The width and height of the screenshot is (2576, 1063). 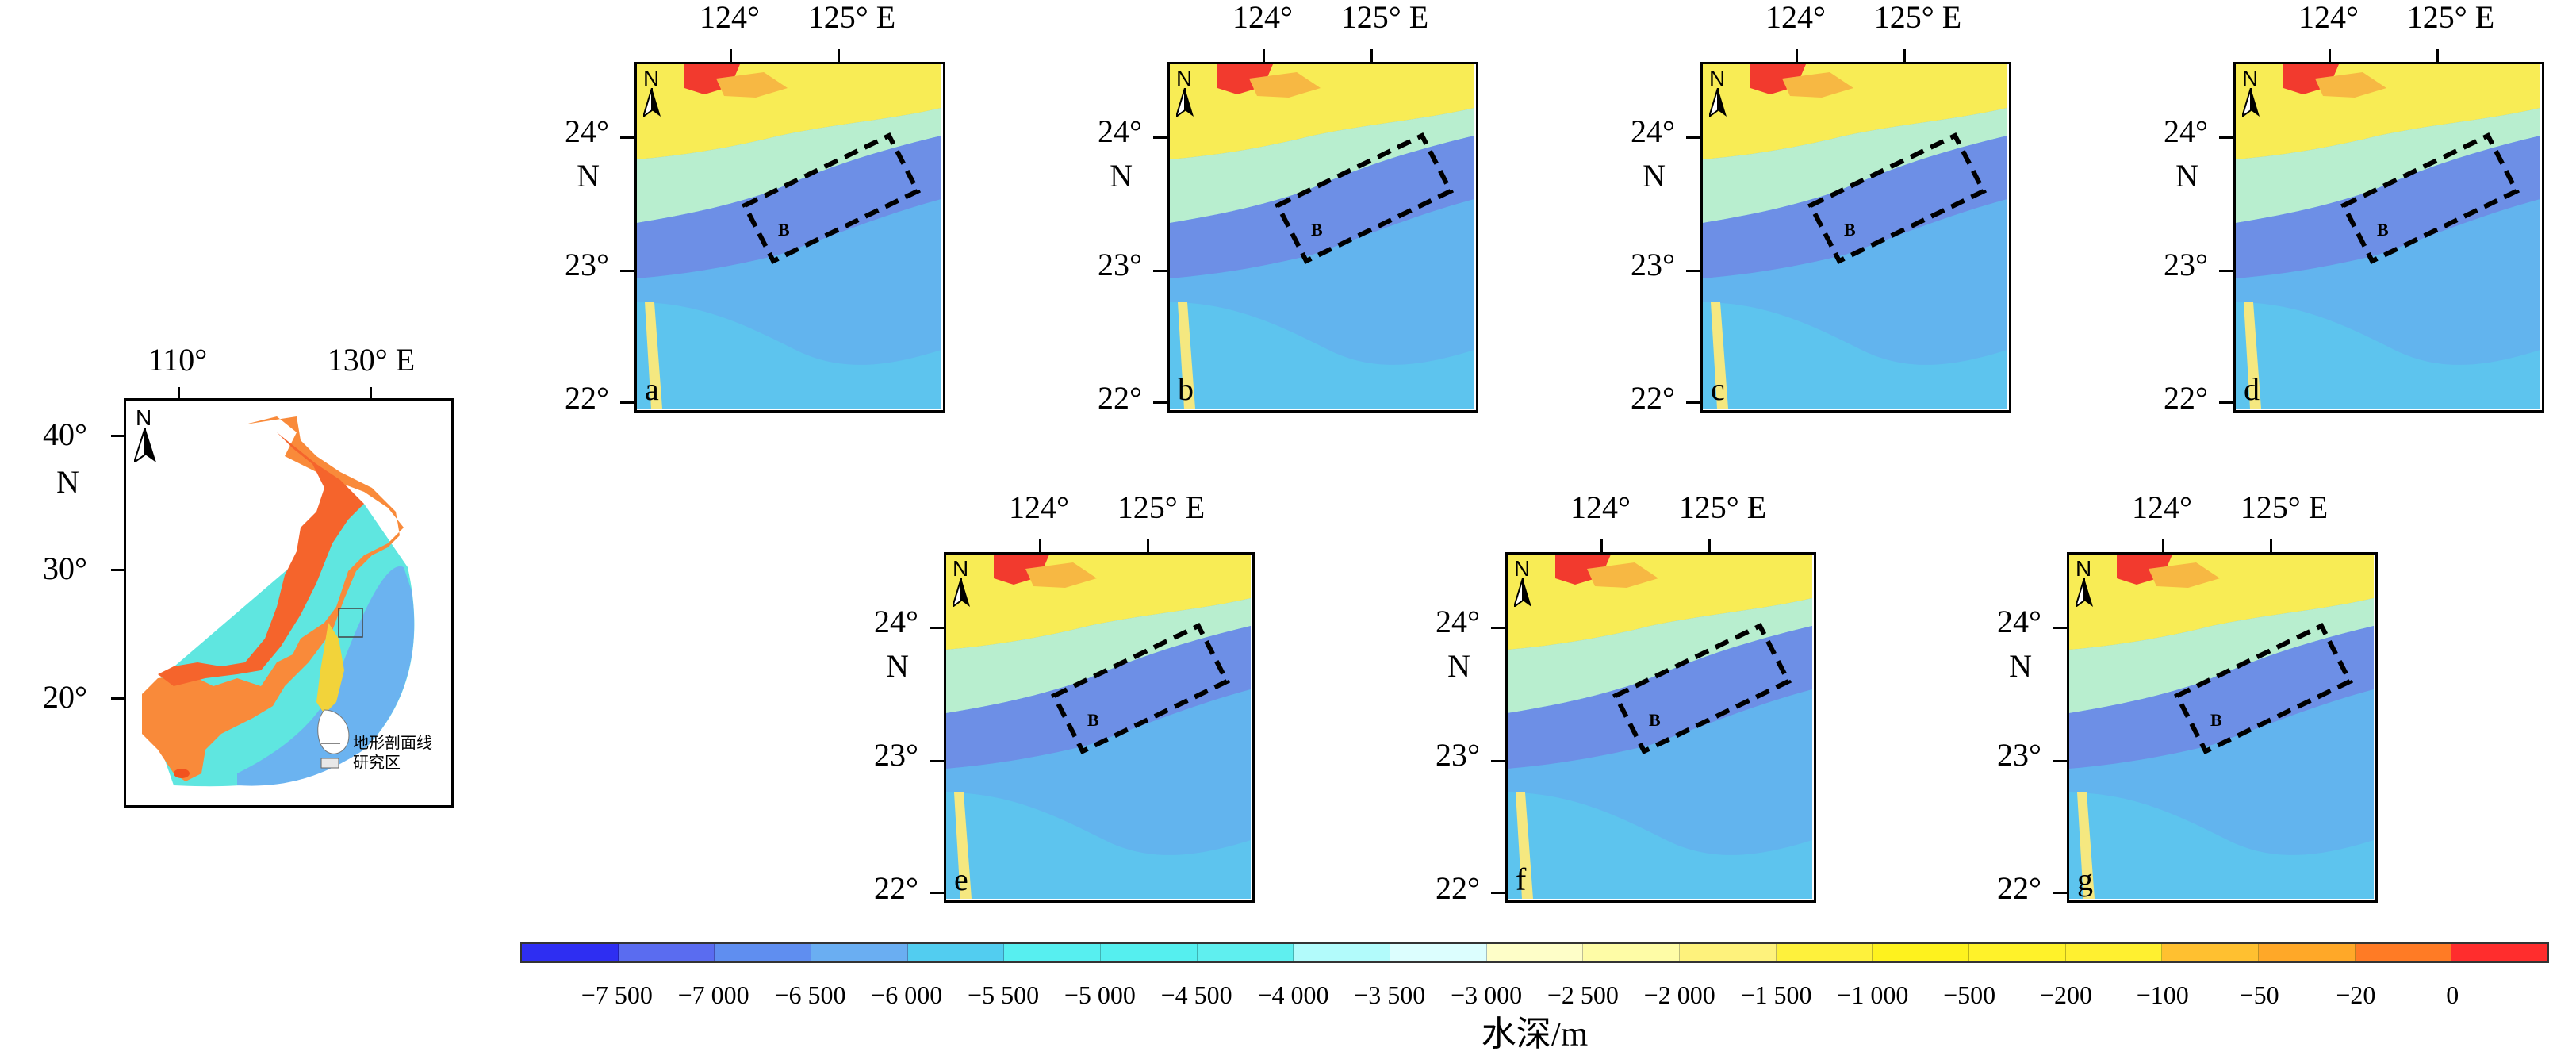 What do you see at coordinates (1186, 389) in the screenshot?
I see `panel-letter: b` at bounding box center [1186, 389].